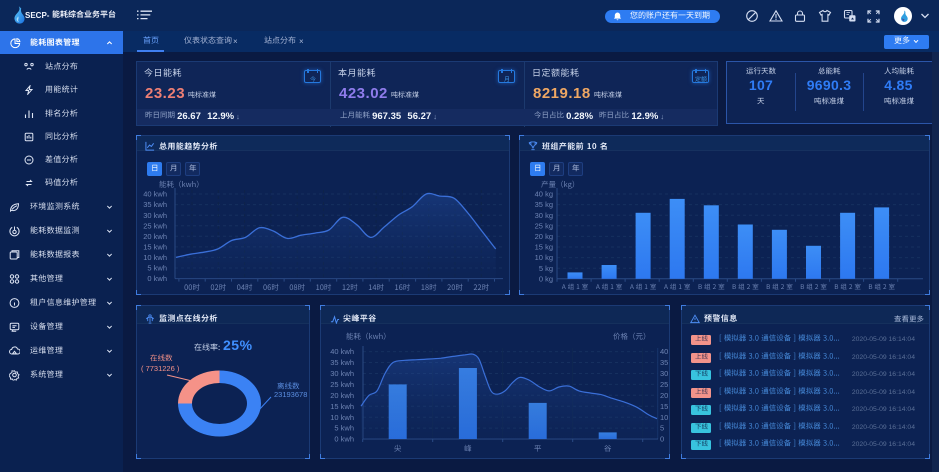 Image resolution: width=939 pixels, height=472 pixels. I want to click on svg-text: 10, so click(664, 417).